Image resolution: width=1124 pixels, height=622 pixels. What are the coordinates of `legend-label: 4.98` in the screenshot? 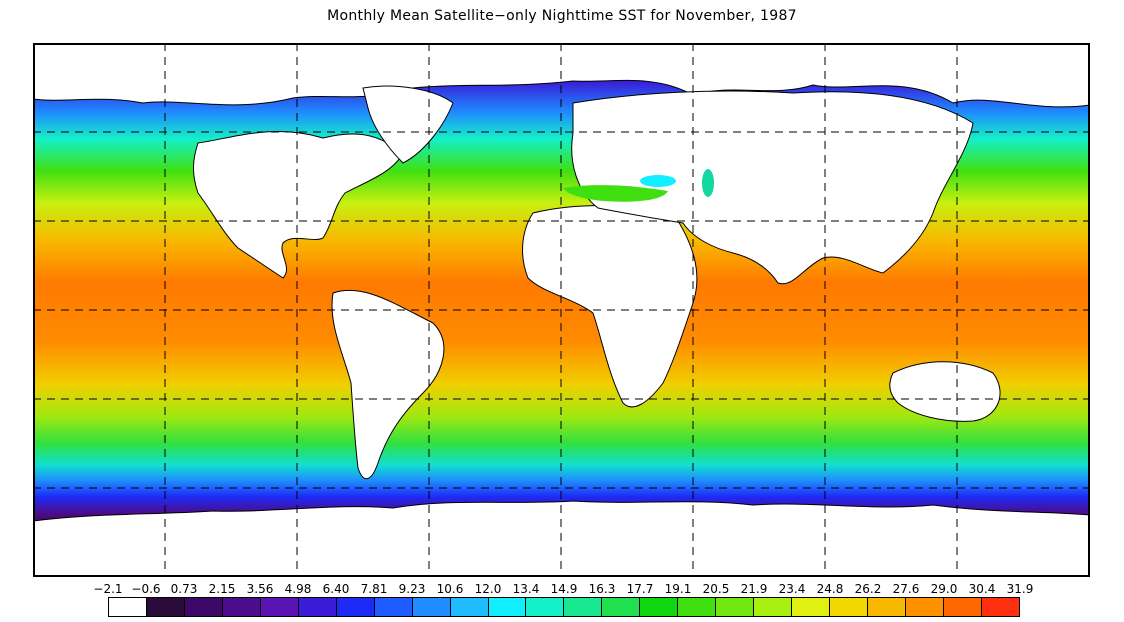 It's located at (298, 589).